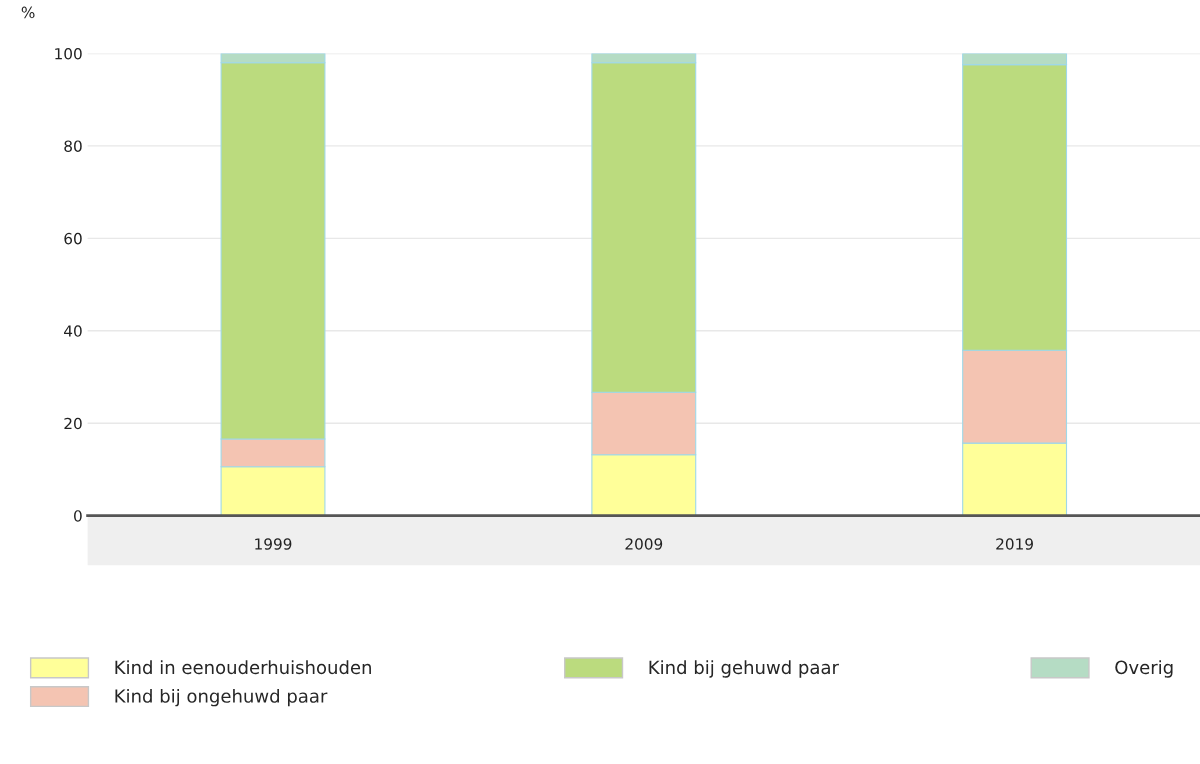 This screenshot has width=1200, height=764. What do you see at coordinates (73, 423) in the screenshot?
I see `y-tick-label: 20` at bounding box center [73, 423].